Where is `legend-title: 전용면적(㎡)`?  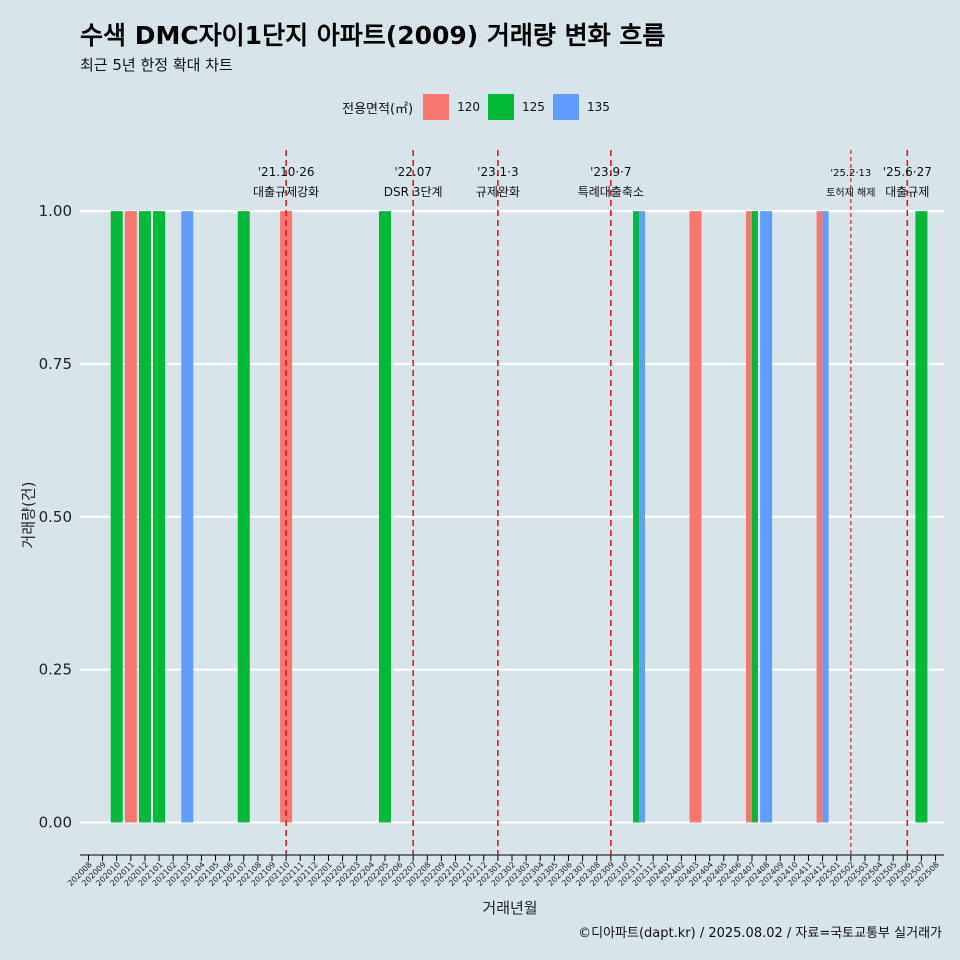 legend-title: 전용면적(㎡) is located at coordinates (378, 109).